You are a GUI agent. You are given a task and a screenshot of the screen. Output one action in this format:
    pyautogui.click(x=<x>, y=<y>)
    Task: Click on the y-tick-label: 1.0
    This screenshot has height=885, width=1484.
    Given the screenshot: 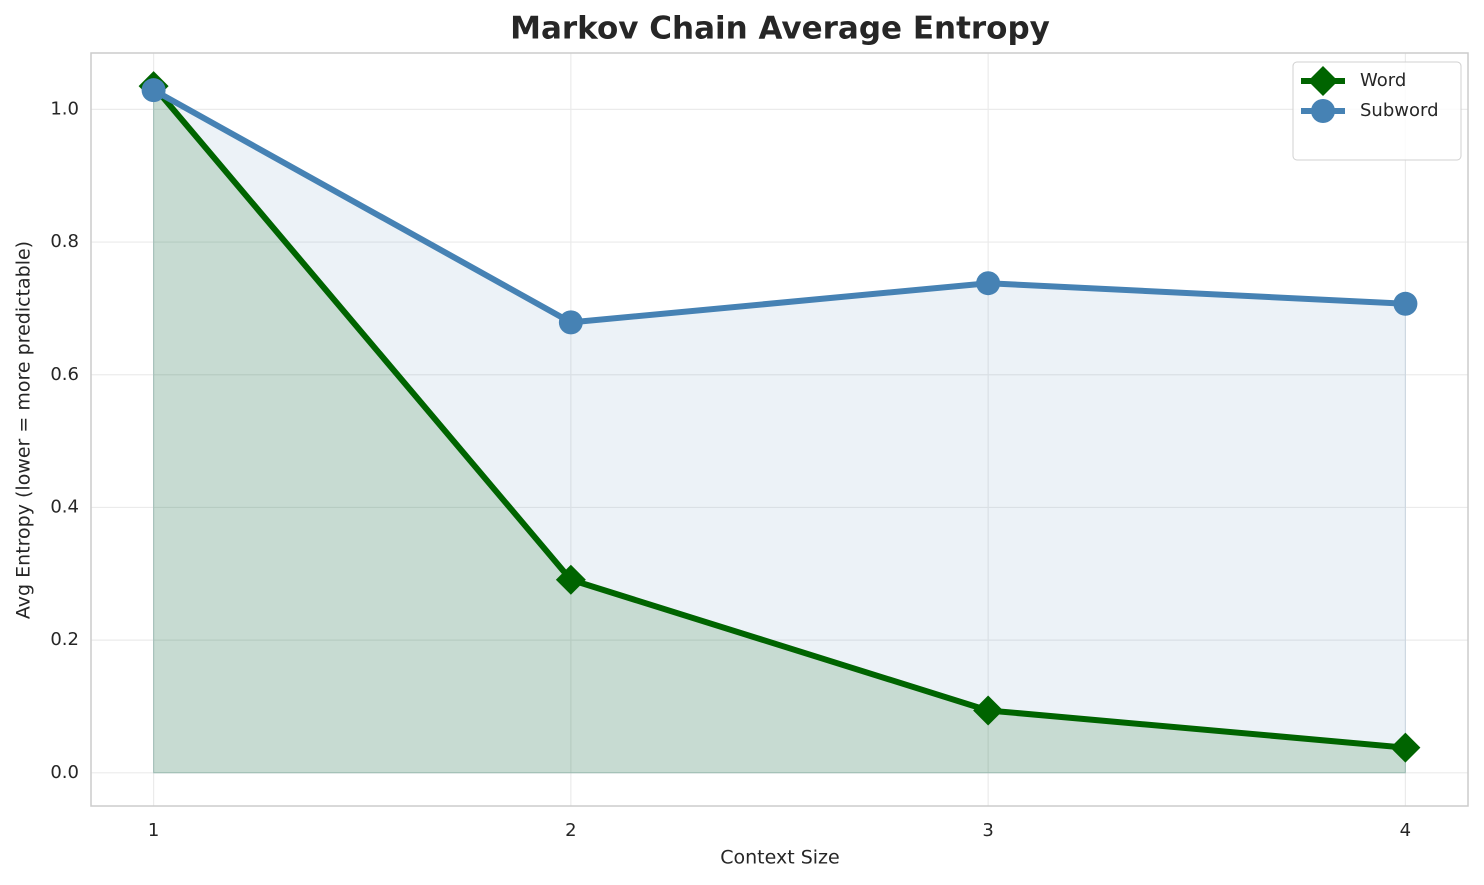 What is the action you would take?
    pyautogui.click(x=64, y=108)
    